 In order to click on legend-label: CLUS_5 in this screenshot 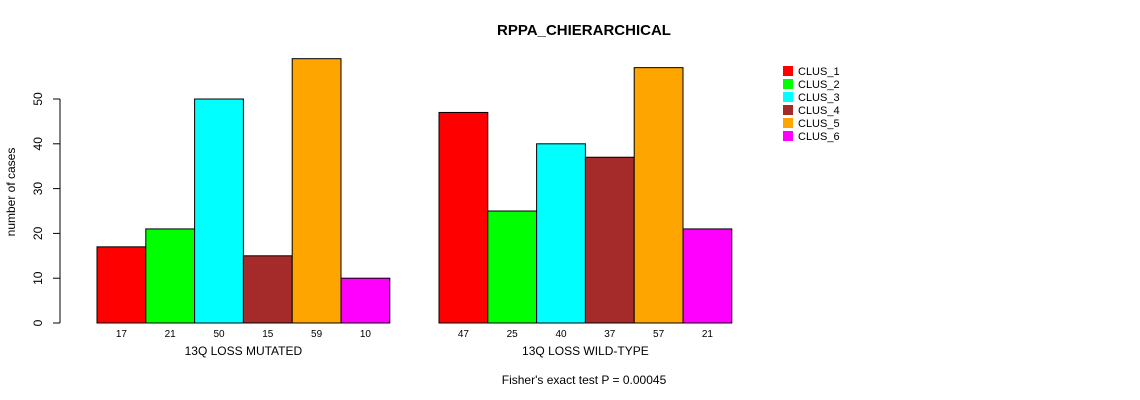, I will do `click(819, 124)`.